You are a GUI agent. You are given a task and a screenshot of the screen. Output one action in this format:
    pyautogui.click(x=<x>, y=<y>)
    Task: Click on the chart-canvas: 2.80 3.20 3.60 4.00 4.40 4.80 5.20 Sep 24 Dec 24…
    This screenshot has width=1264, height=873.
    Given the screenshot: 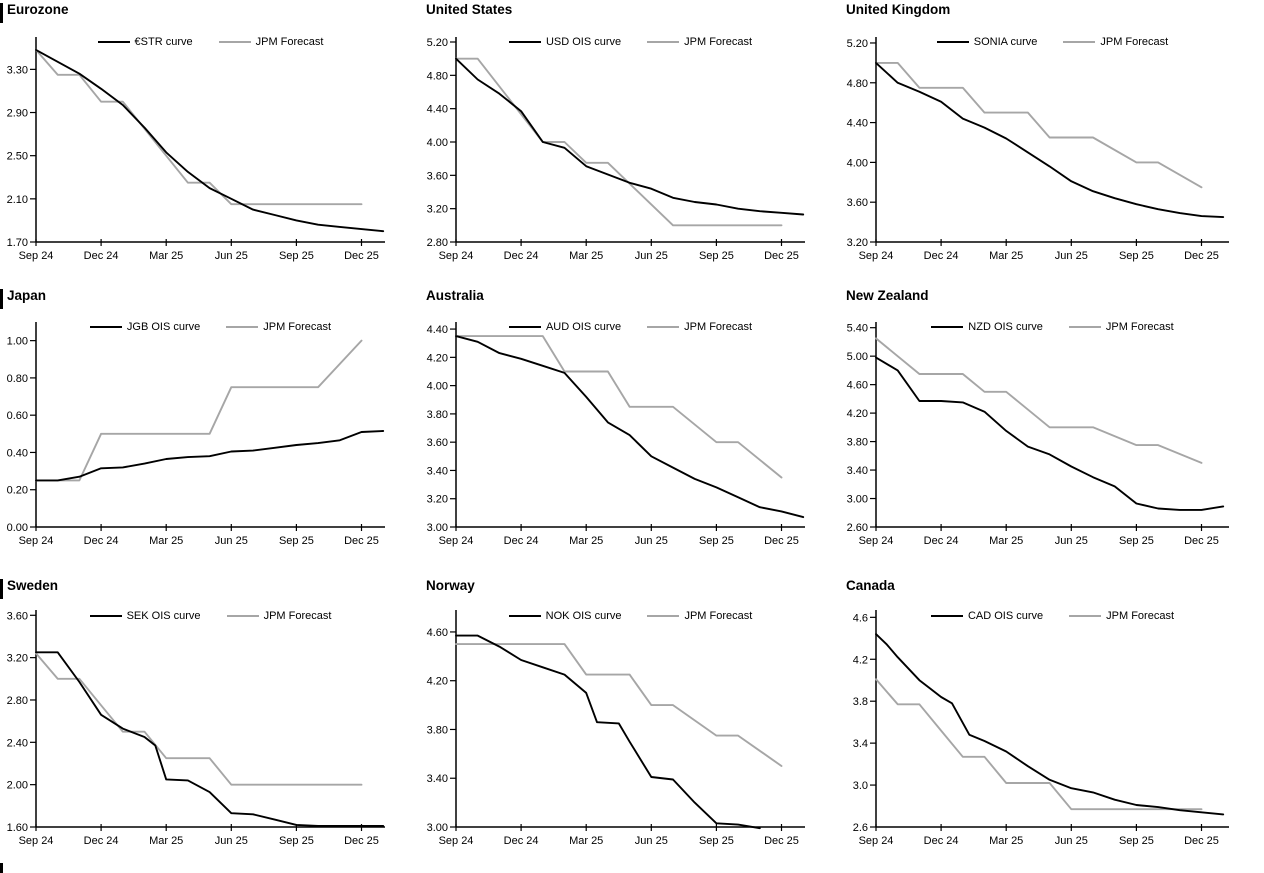 What is the action you would take?
    pyautogui.click(x=616, y=149)
    